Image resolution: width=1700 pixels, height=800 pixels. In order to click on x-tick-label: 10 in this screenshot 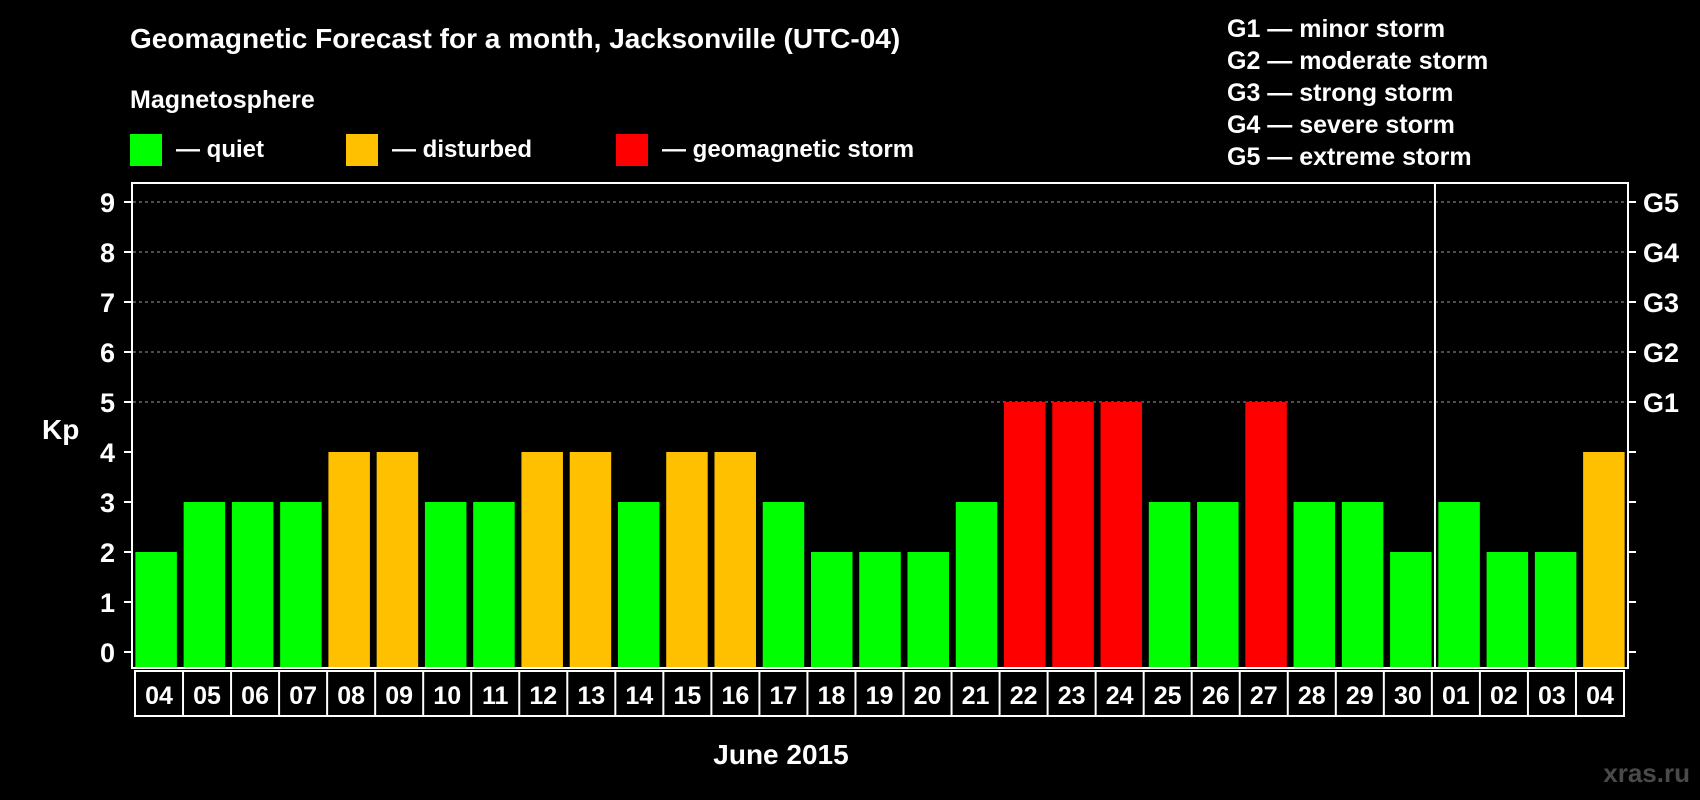, I will do `click(447, 696)`.